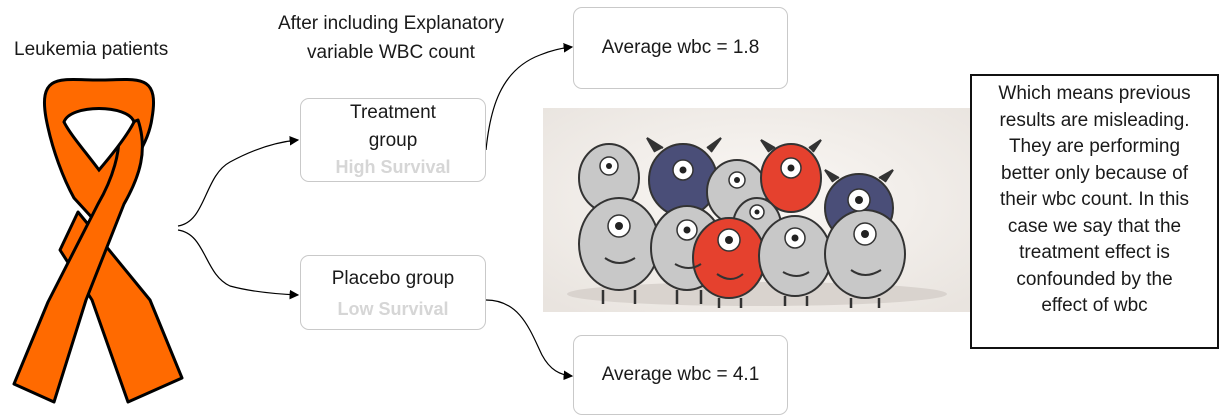  What do you see at coordinates (238, 264) in the screenshot?
I see `arrow-to-placebo` at bounding box center [238, 264].